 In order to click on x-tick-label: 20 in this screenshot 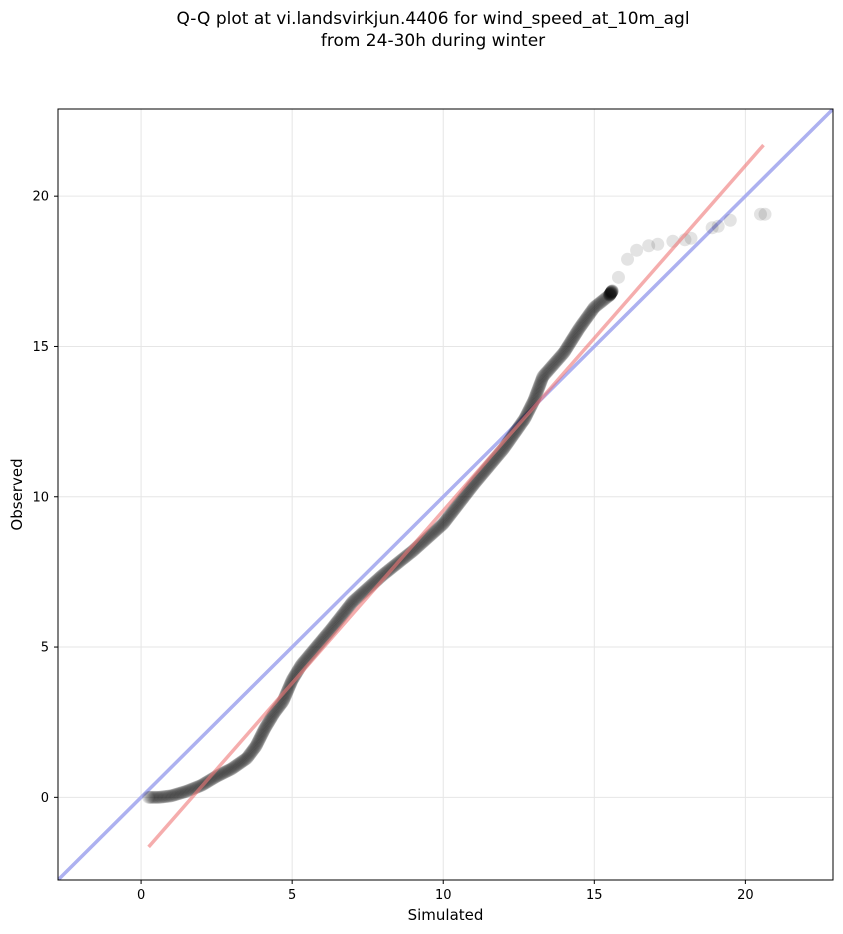, I will do `click(745, 895)`.